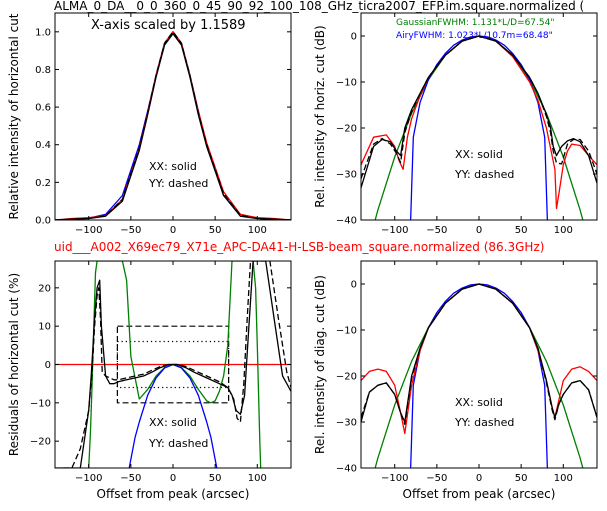 Image resolution: width=607 pixels, height=511 pixels. I want to click on y-tick-label: 1.0, so click(43, 32).